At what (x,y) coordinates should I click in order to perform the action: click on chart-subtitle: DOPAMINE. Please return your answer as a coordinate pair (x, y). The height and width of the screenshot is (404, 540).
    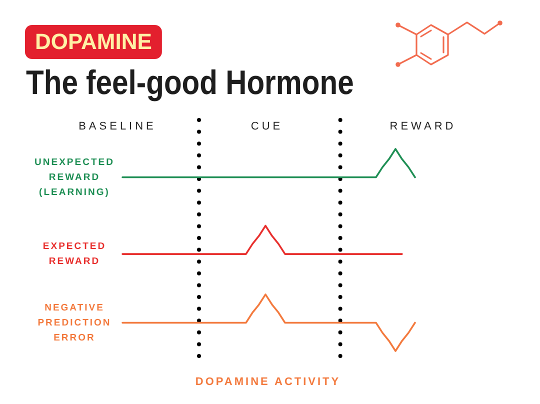
    Looking at the image, I should click on (93, 41).